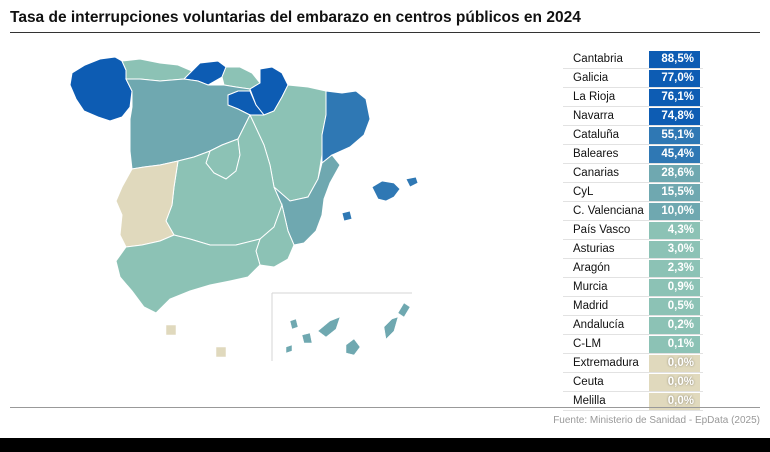 The image size is (770, 452). Describe the element at coordinates (157, 70) in the screenshot. I see `region-asturias` at that location.